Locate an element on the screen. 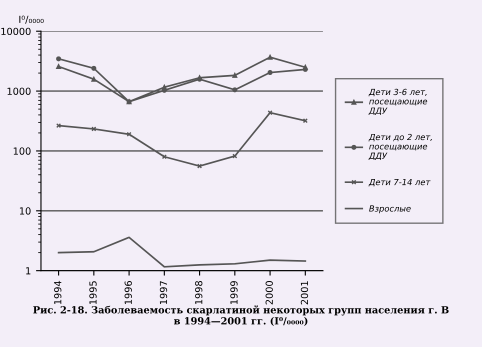 The height and width of the screenshot is (347, 482). x-tick-label: 1997 is located at coordinates (164, 292).